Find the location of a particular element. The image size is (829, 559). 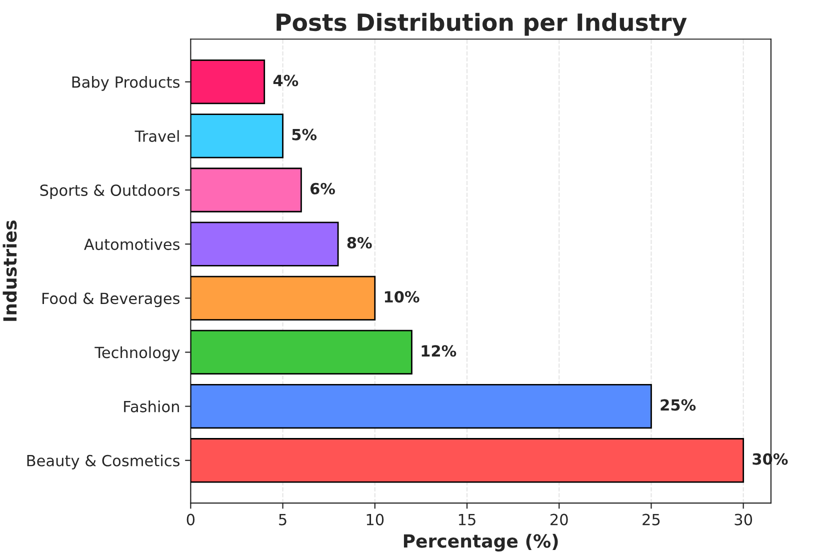

data-label: 6% is located at coordinates (322, 188).